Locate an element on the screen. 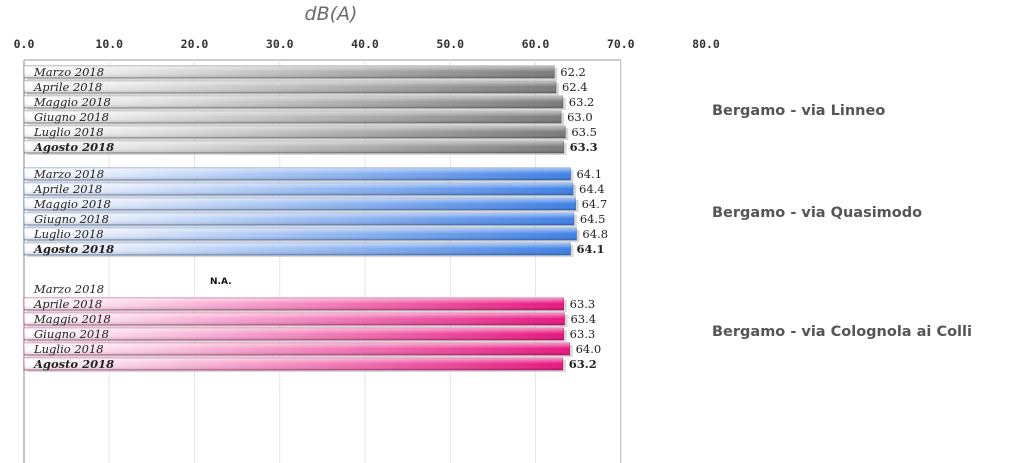  bar-value-label: 64.4 is located at coordinates (592, 189).